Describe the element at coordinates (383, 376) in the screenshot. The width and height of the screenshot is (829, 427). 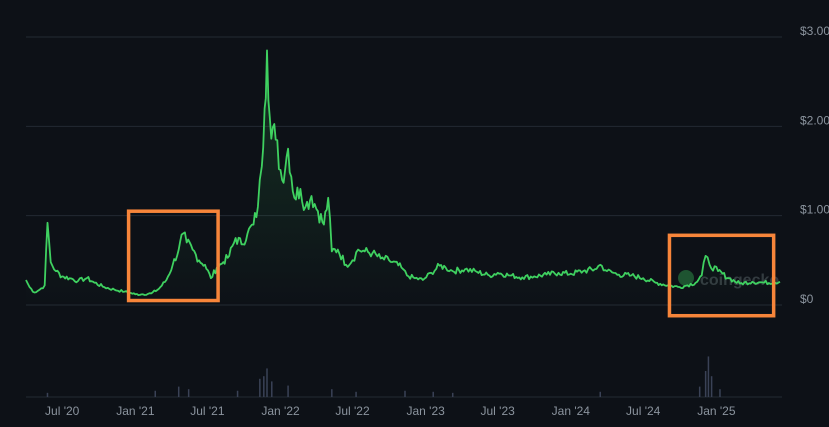
I see `volume-bars` at that location.